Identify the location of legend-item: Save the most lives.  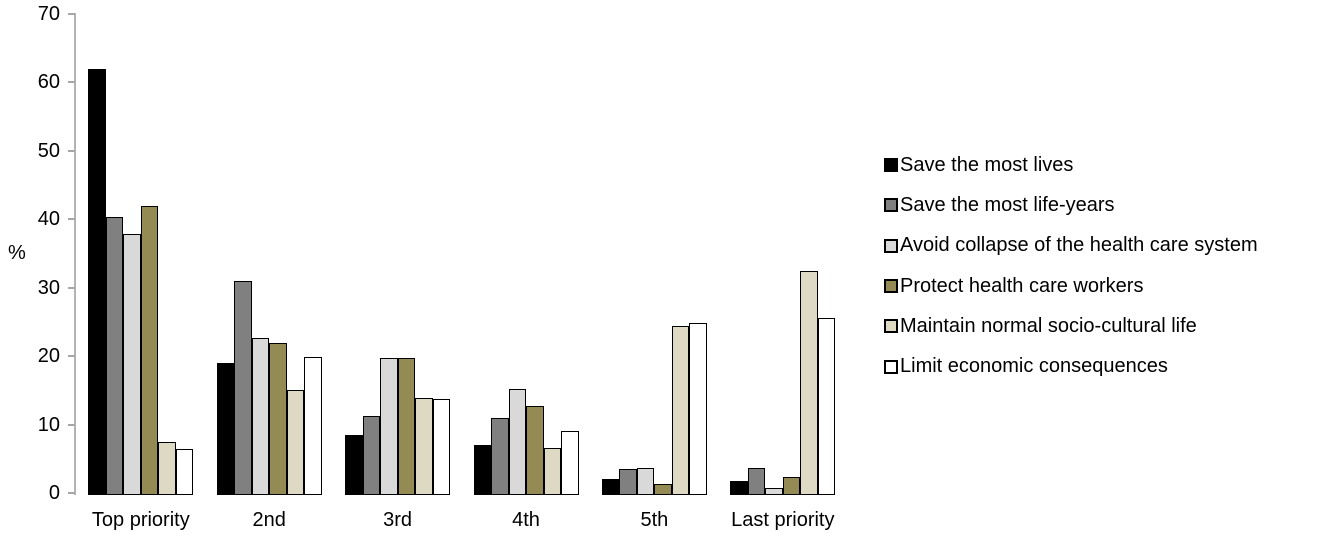
(1071, 165).